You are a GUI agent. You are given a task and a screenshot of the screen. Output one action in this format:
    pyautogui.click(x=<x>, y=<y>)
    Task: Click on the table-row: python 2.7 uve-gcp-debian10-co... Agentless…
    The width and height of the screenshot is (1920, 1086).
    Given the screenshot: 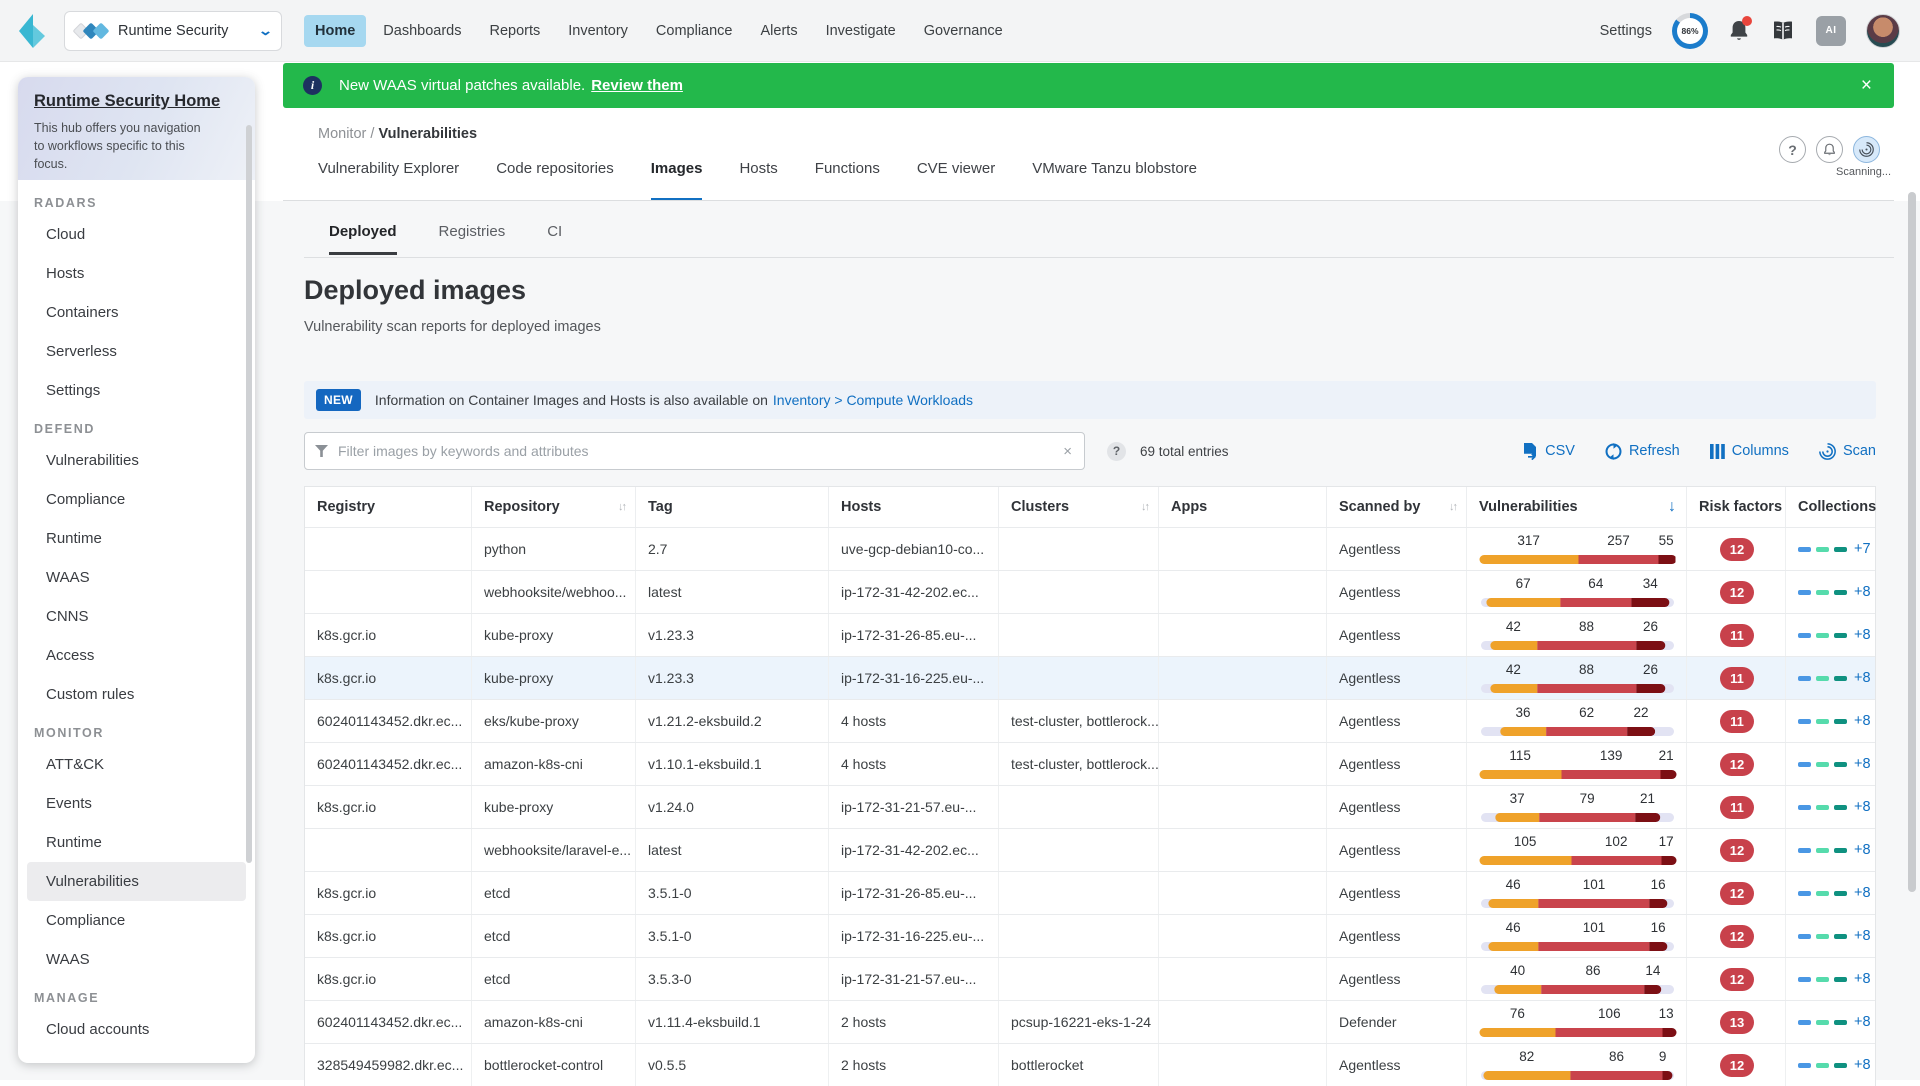 What is the action you would take?
    pyautogui.click(x=1090, y=548)
    